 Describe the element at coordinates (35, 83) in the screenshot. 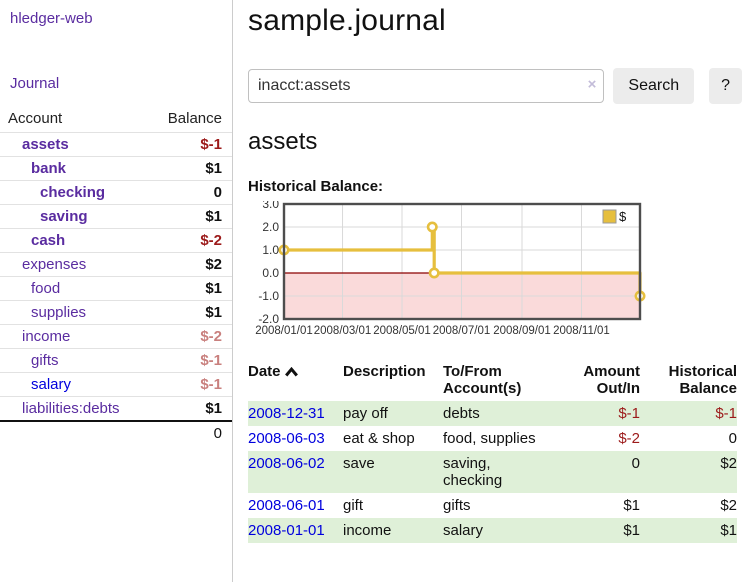

I see `sidebar-item-journal: Journal` at that location.